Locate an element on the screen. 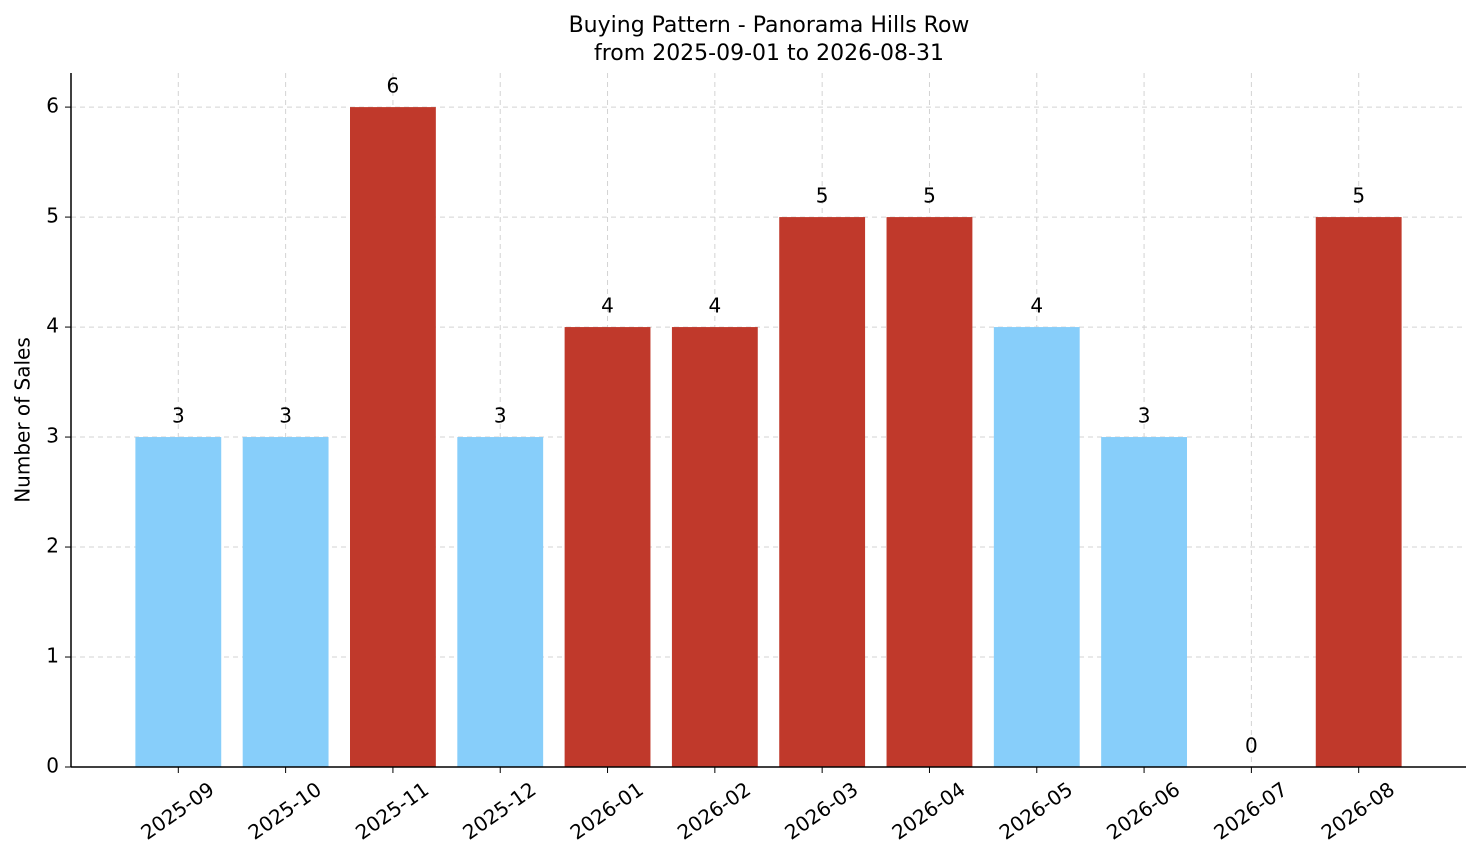 Image resolution: width=1481 pixels, height=867 pixels. chart-subtitle: from 2025-09-01 to 2026-08-31 is located at coordinates (769, 53).